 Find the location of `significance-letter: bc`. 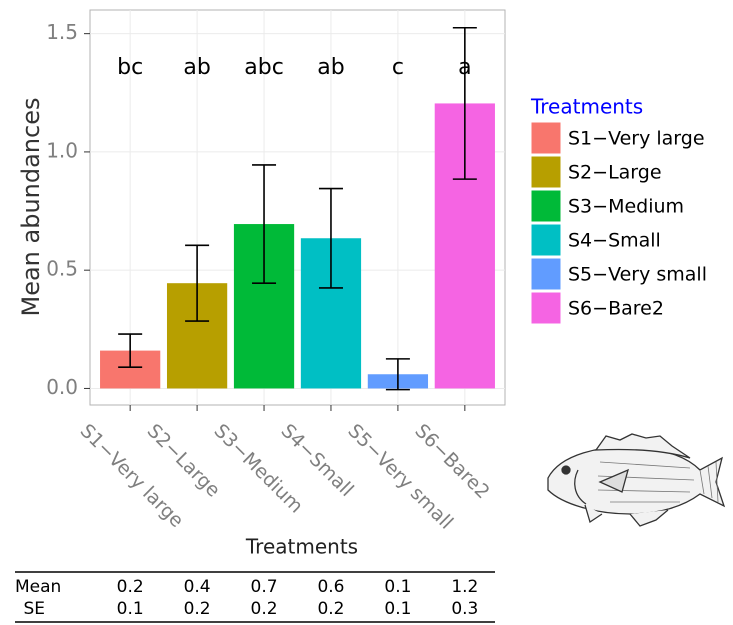

significance-letter: bc is located at coordinates (130, 67).